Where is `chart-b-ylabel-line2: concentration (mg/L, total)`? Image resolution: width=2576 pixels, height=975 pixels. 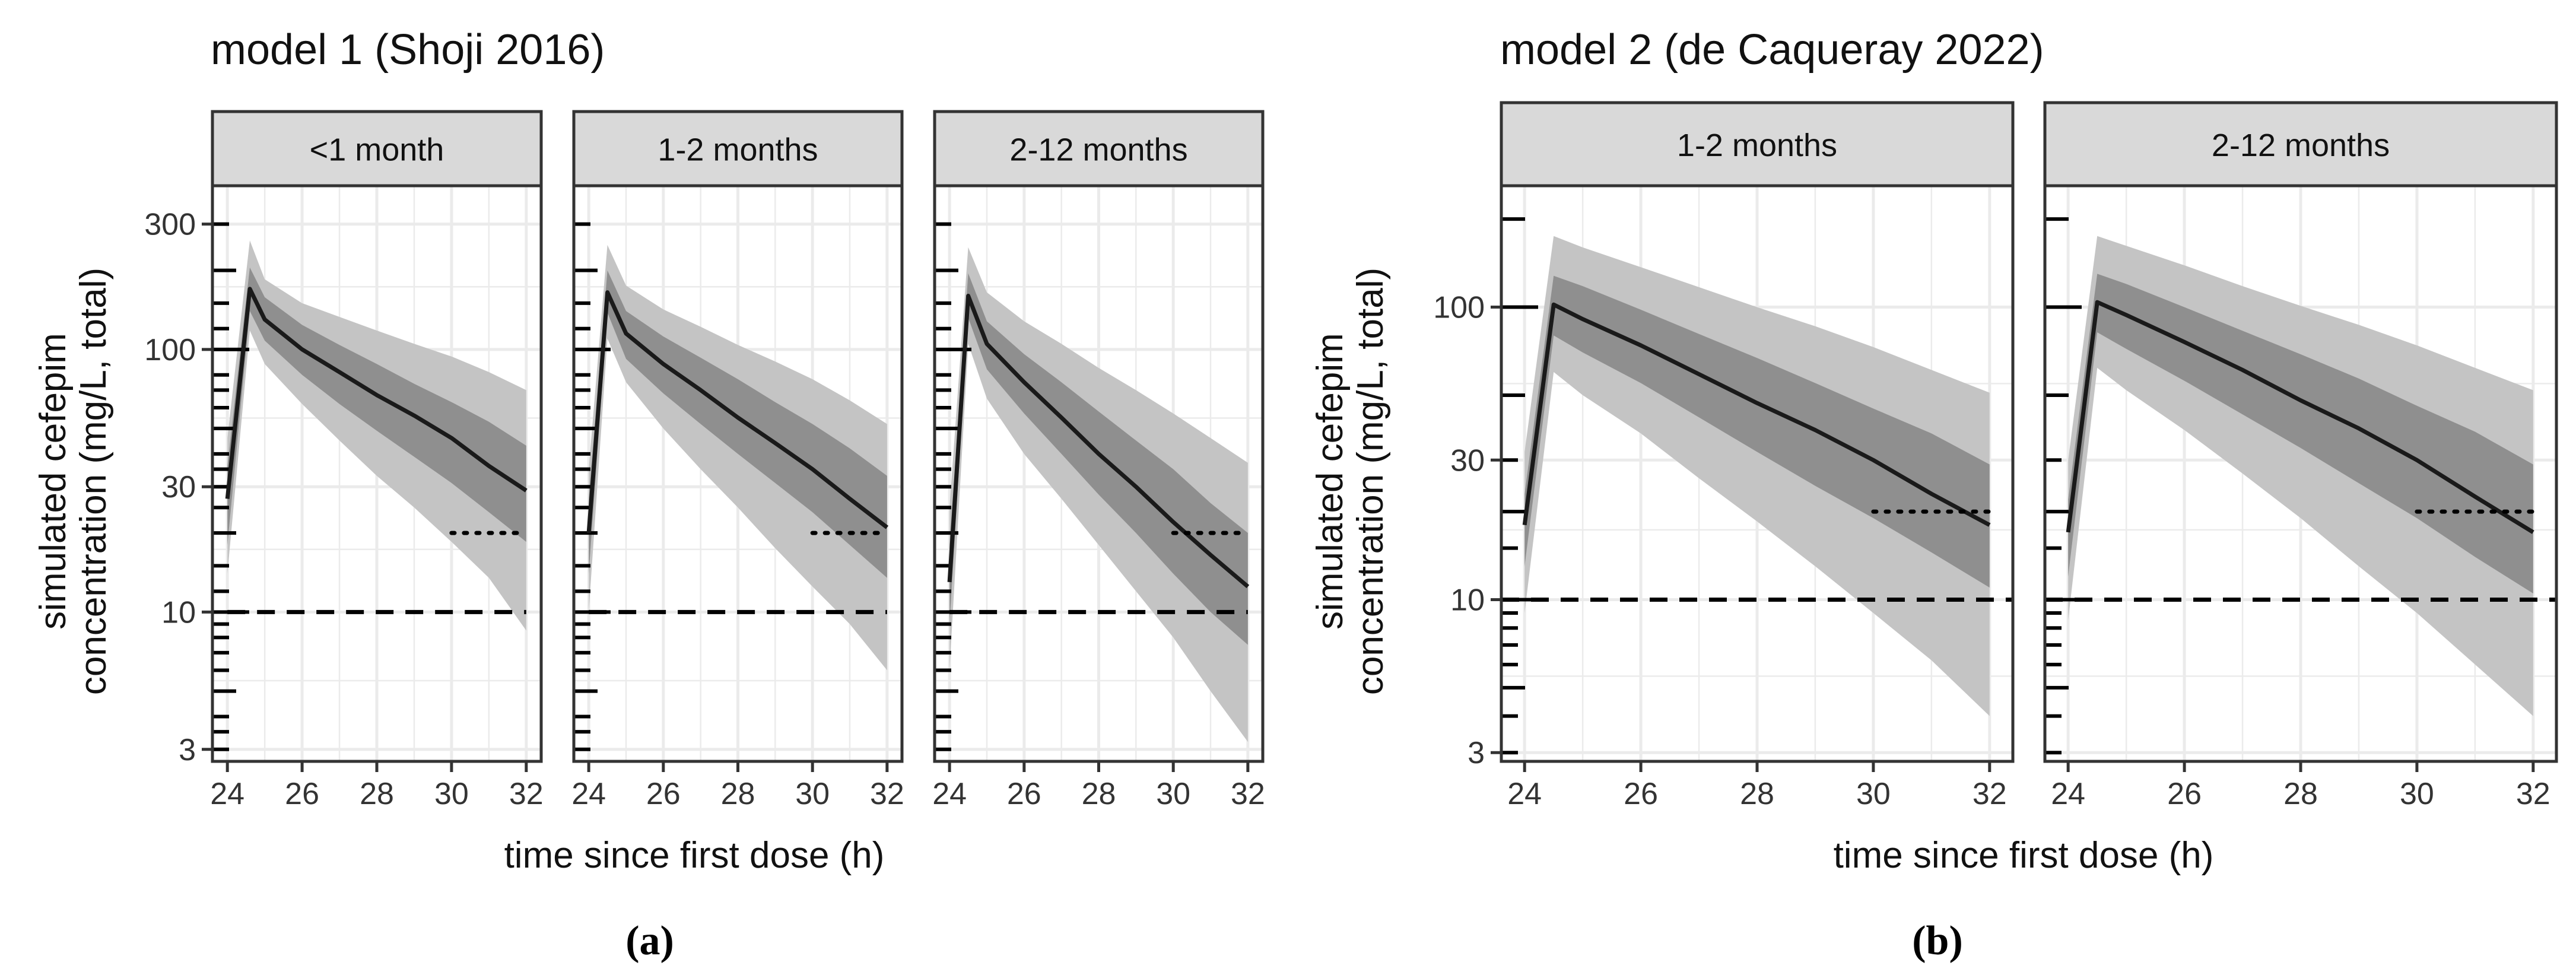 chart-b-ylabel-line2: concentration (mg/L, total) is located at coordinates (1370, 481).